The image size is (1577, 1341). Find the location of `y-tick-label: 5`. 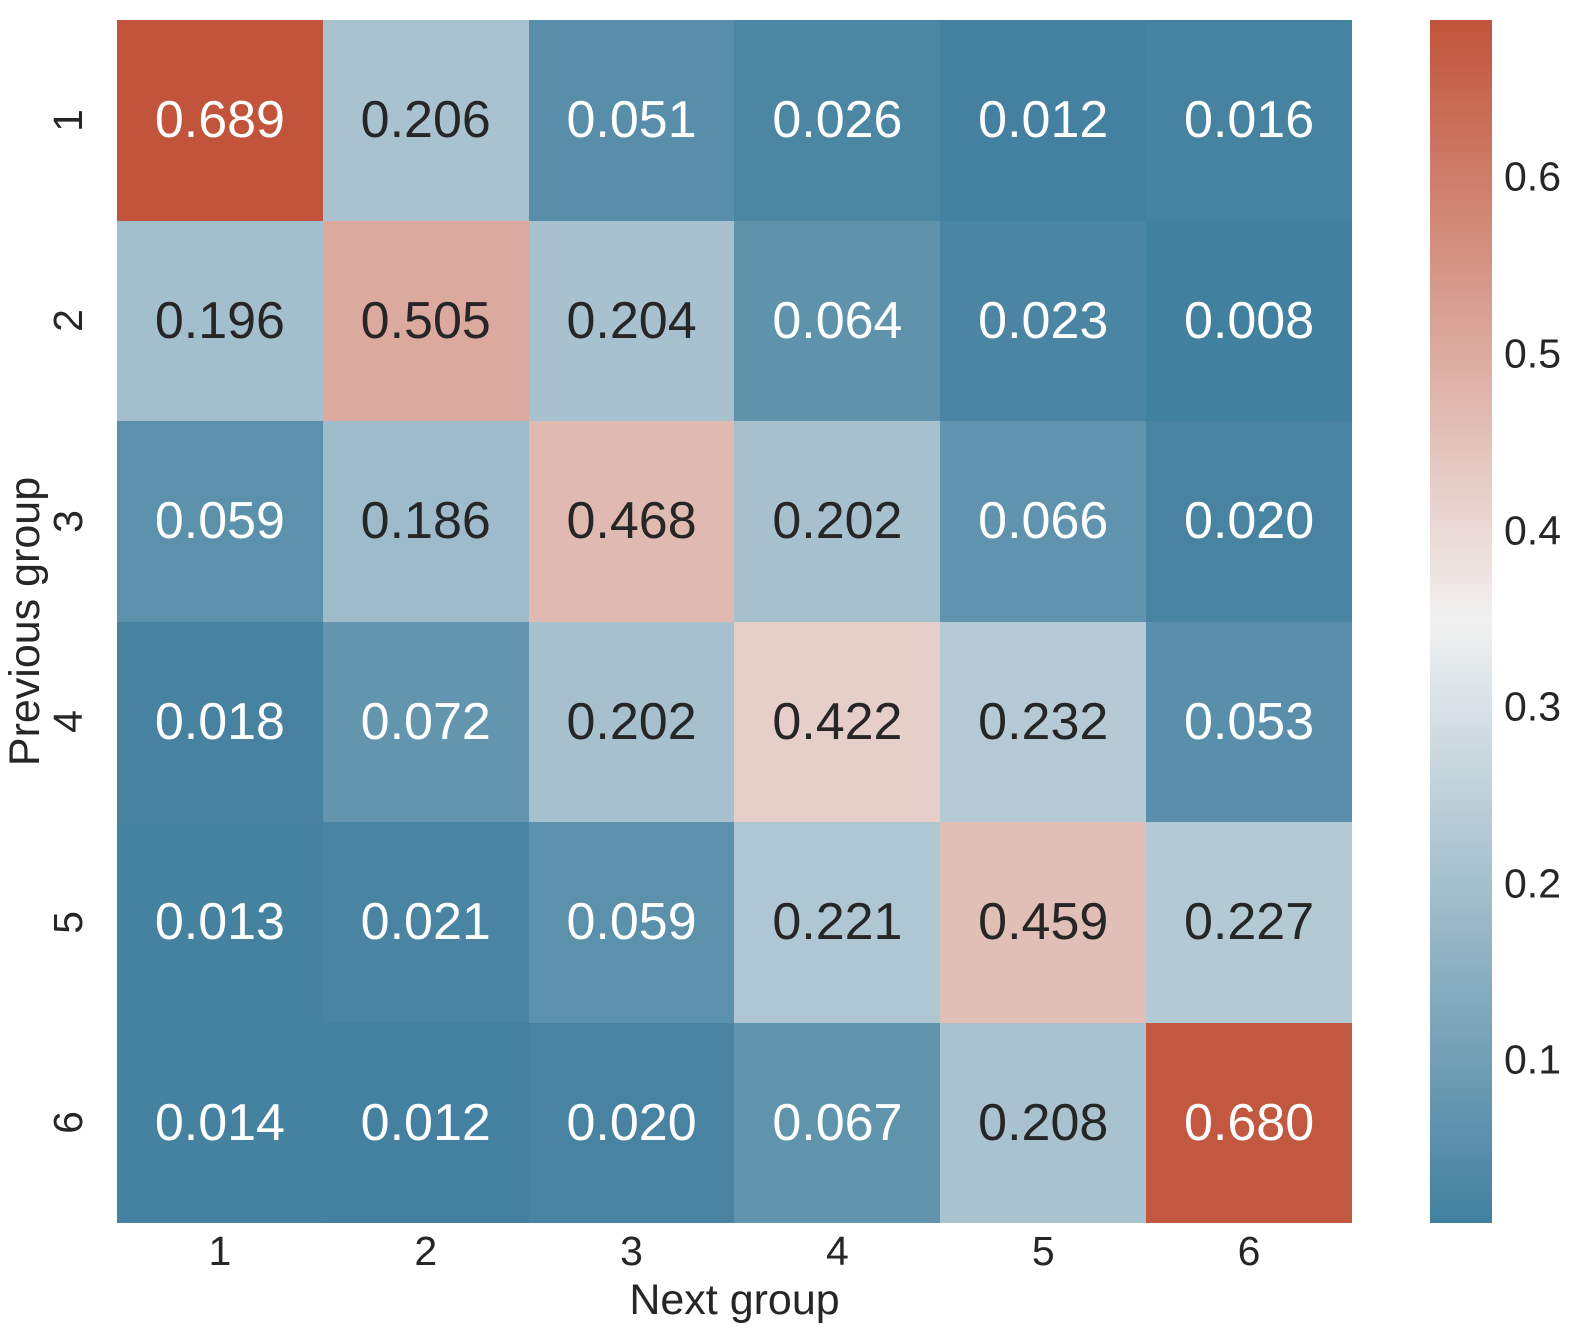

y-tick-label: 5 is located at coordinates (68, 922).